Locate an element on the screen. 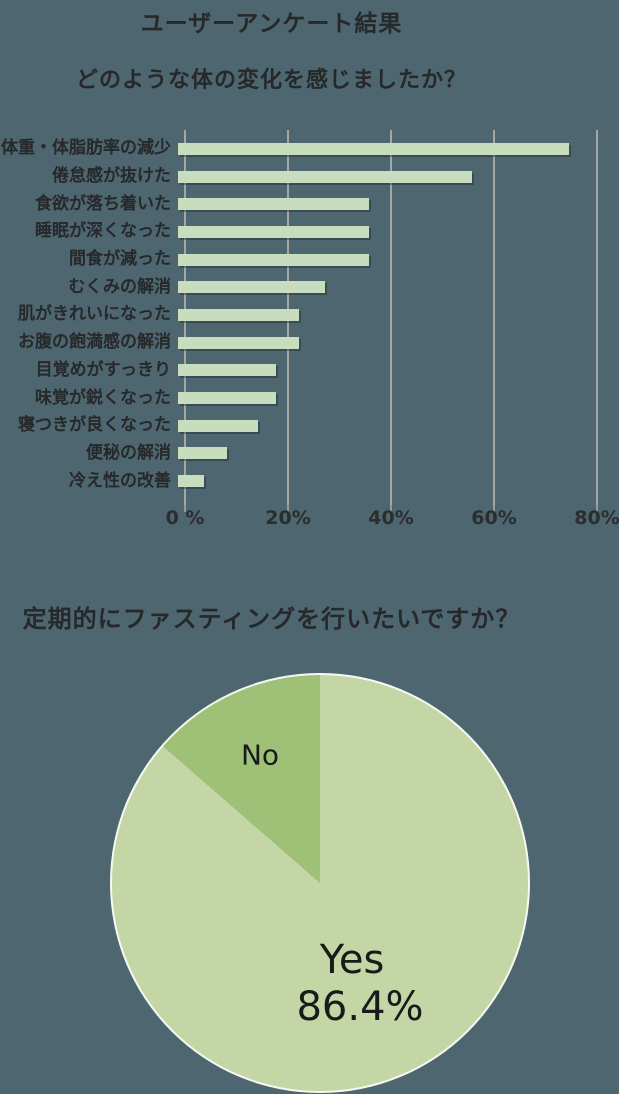  bar-chart-question: どのような体の変化を感じましたか？ is located at coordinates (271, 80).